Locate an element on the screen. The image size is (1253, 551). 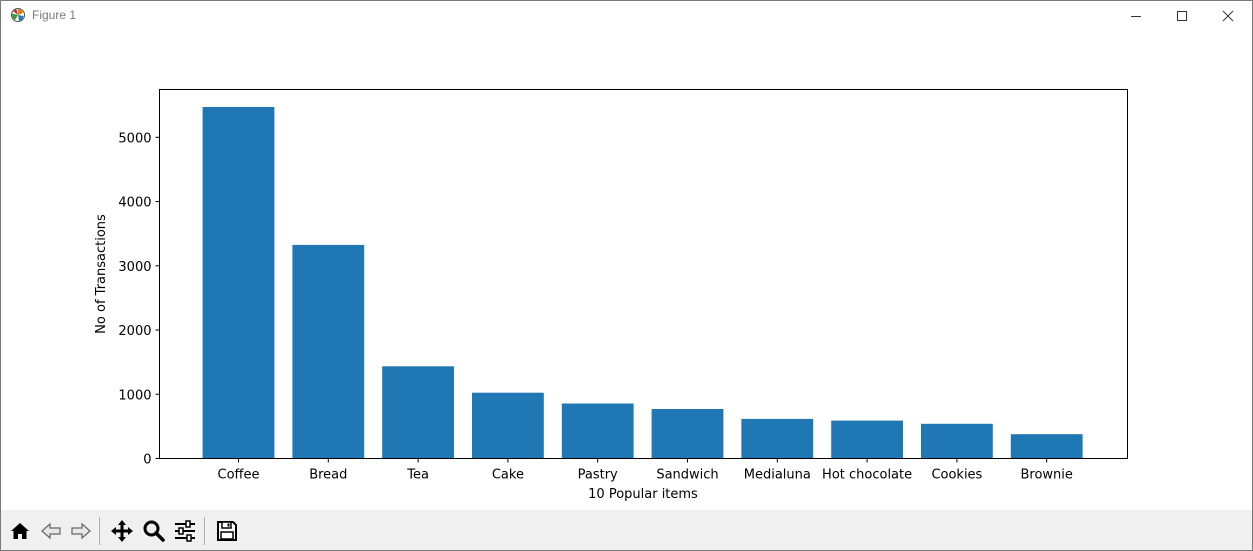
forward-arrow-icon is located at coordinates (81, 531).